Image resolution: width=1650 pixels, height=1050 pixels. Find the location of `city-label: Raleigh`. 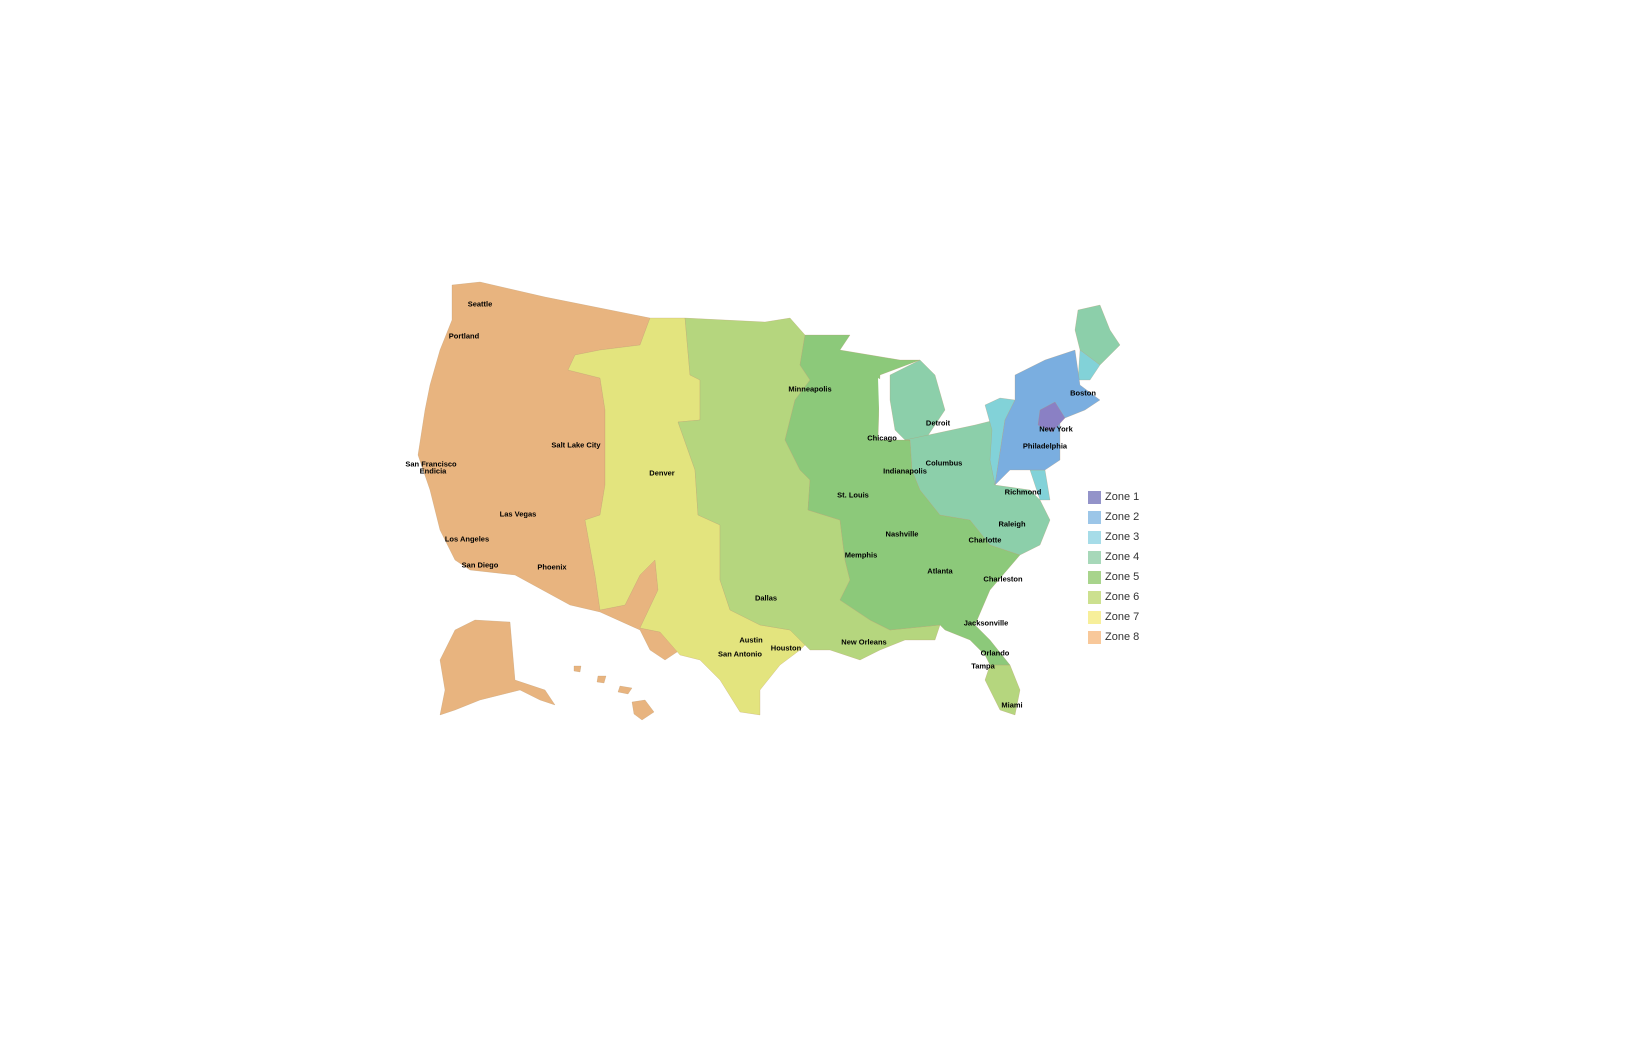

city-label: Raleigh is located at coordinates (1012, 524).